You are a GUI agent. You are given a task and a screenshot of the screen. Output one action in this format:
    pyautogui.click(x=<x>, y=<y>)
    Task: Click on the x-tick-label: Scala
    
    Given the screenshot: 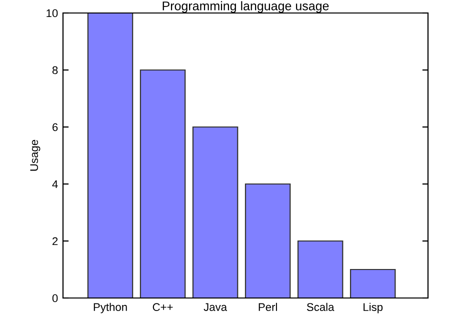 What is the action you would take?
    pyautogui.click(x=320, y=307)
    